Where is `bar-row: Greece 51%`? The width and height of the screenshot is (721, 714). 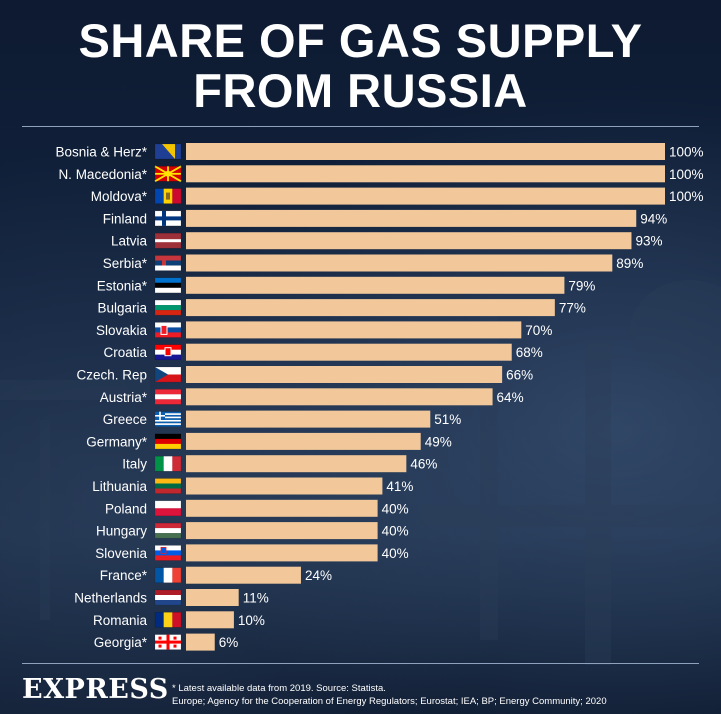
bar-row: Greece 51% is located at coordinates (282, 419).